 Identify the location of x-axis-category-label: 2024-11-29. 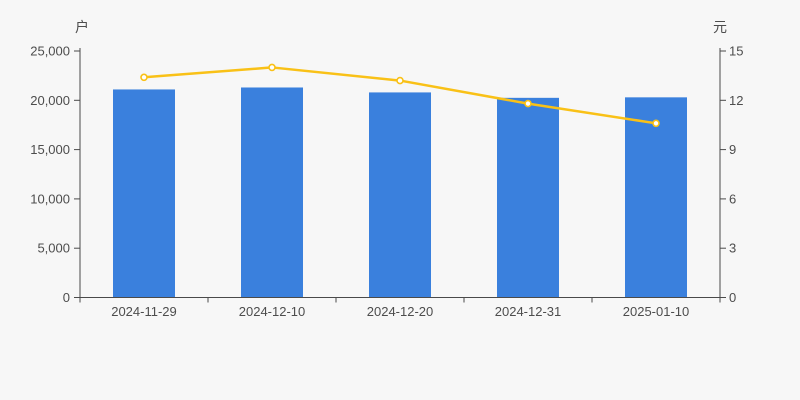
(144, 311).